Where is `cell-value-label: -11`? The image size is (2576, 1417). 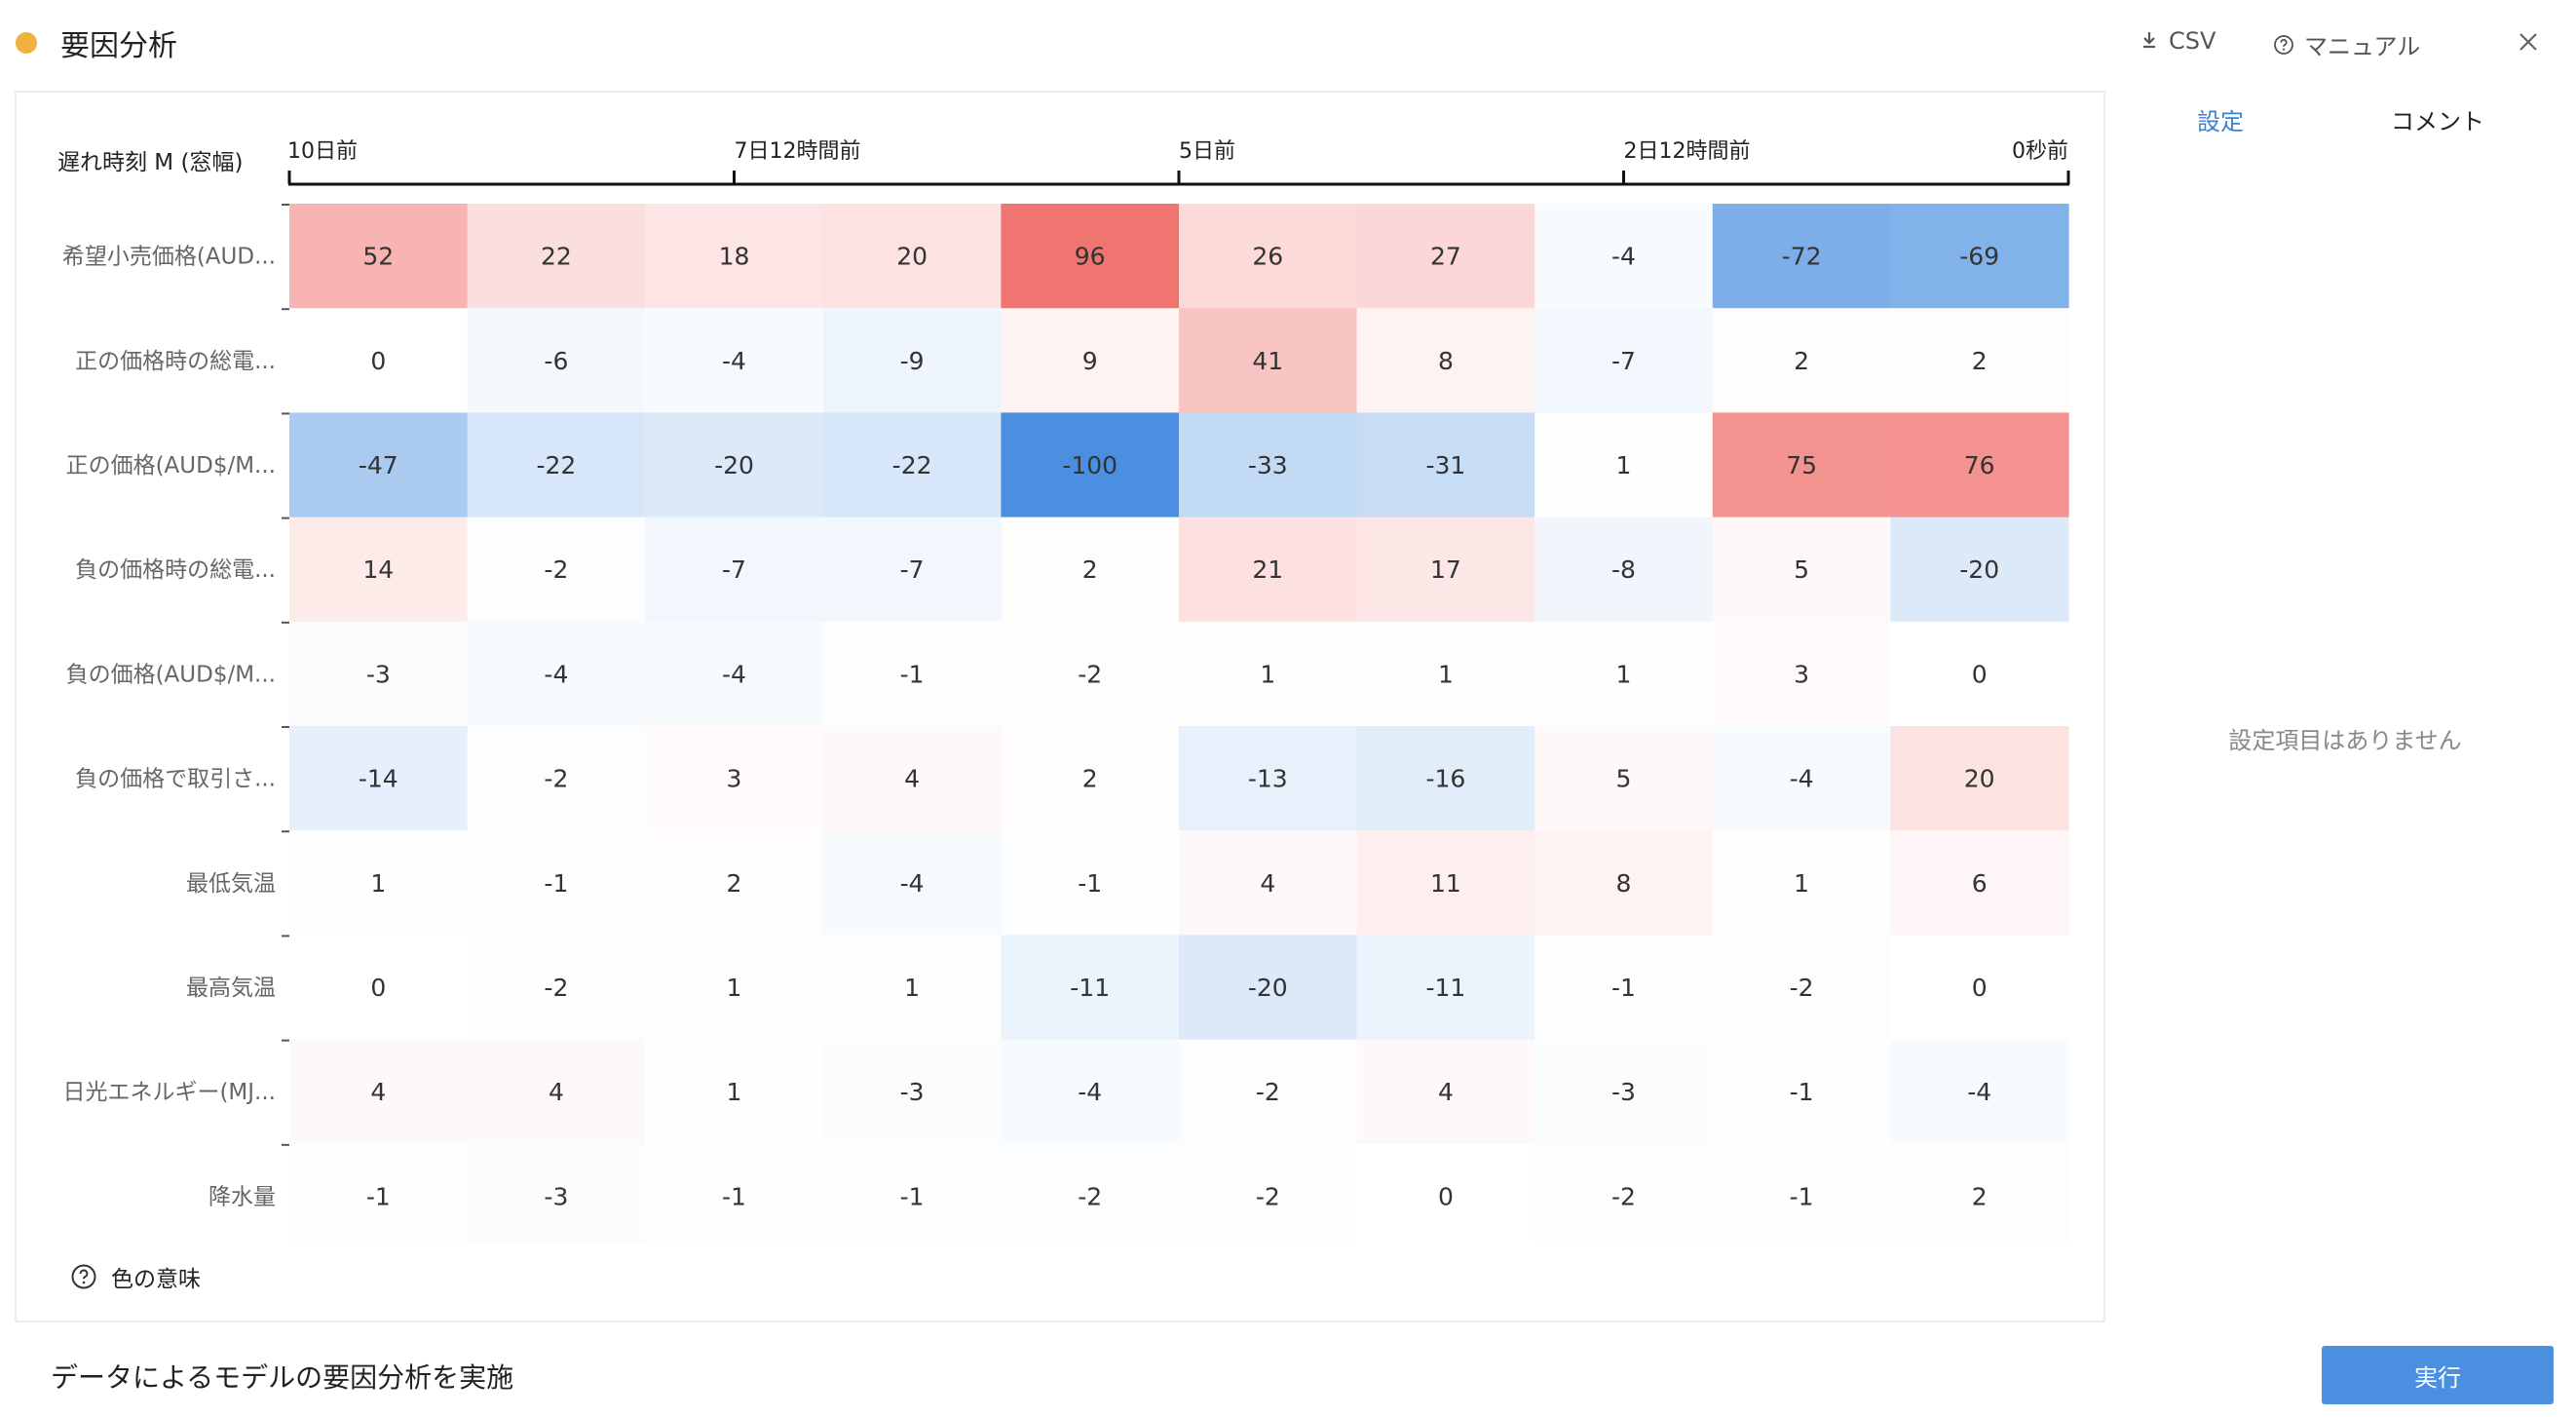 cell-value-label: -11 is located at coordinates (1090, 988).